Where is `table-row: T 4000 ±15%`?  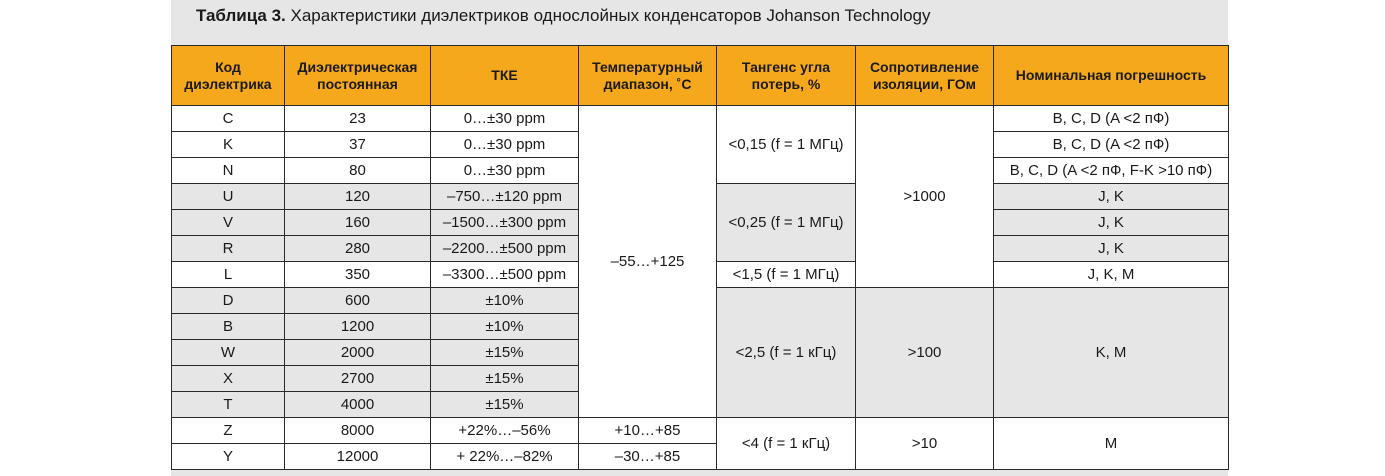 table-row: T 4000 ±15% is located at coordinates (700, 404).